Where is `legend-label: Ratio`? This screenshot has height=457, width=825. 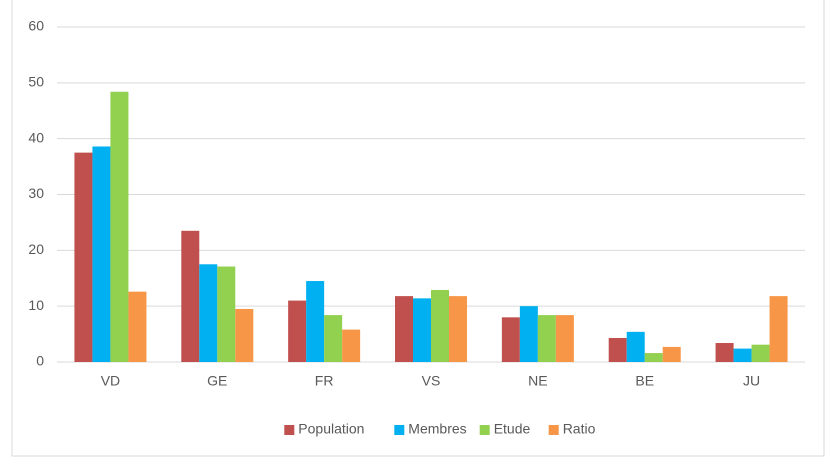
legend-label: Ratio is located at coordinates (579, 429).